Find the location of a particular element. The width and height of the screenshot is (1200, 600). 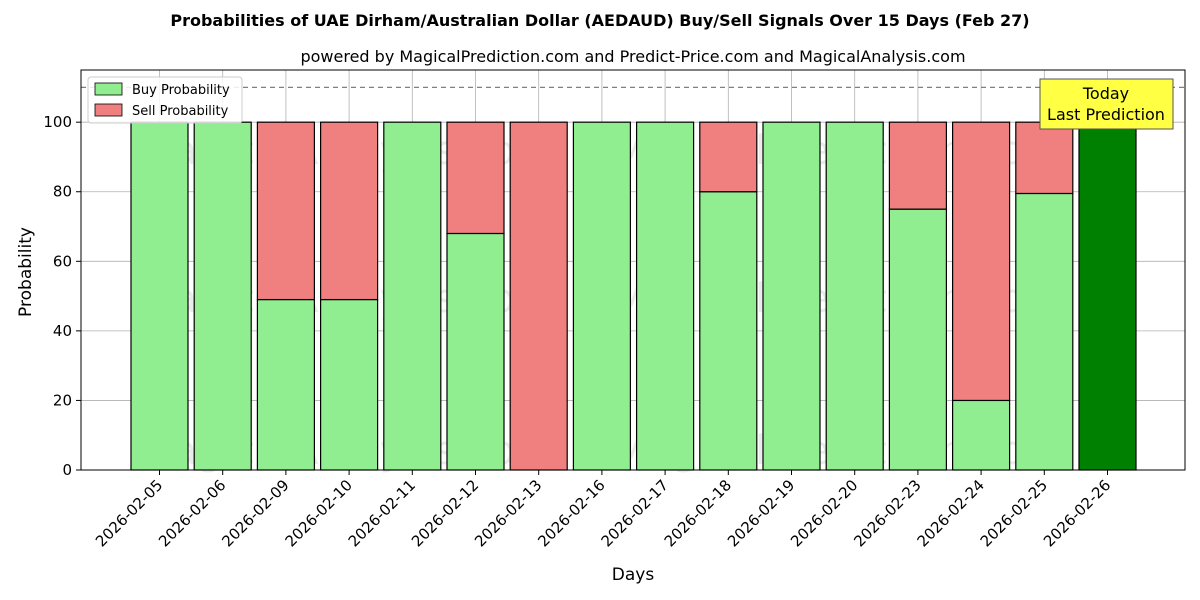

y-tick-label: 20 is located at coordinates (62, 400).